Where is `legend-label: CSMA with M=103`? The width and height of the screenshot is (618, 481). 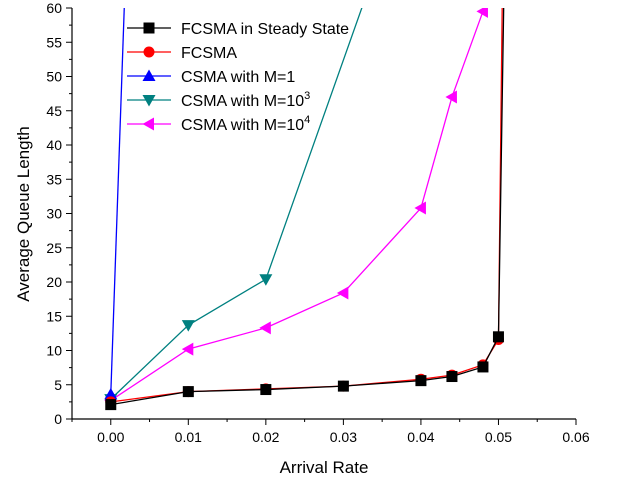 legend-label: CSMA with M=103 is located at coordinates (245, 100).